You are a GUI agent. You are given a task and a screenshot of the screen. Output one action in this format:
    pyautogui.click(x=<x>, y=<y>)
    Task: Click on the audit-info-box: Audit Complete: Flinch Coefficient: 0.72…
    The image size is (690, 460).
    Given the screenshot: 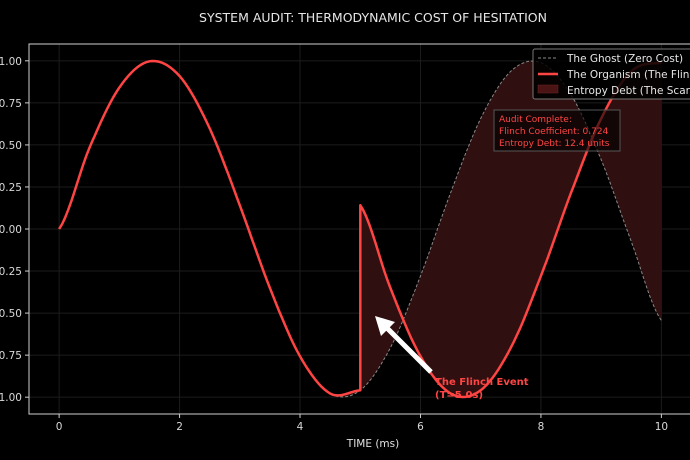 What is the action you would take?
    pyautogui.click(x=557, y=130)
    